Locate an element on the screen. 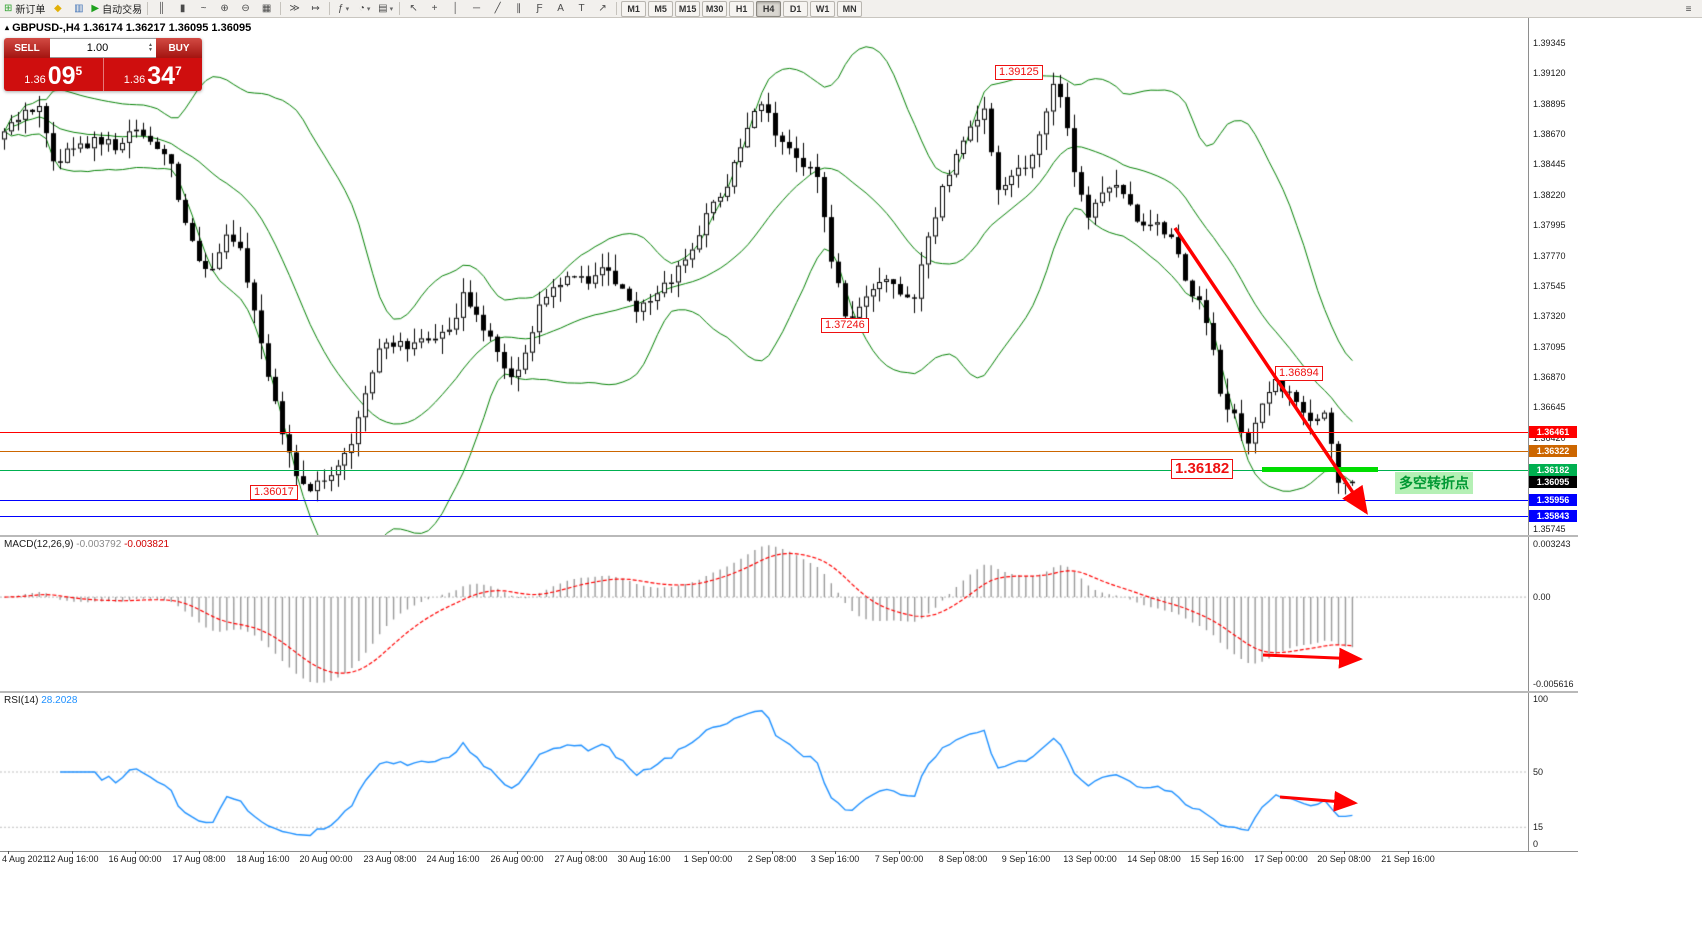 The height and width of the screenshot is (940, 1702). price-callout-label: 1.36894 is located at coordinates (1299, 373).